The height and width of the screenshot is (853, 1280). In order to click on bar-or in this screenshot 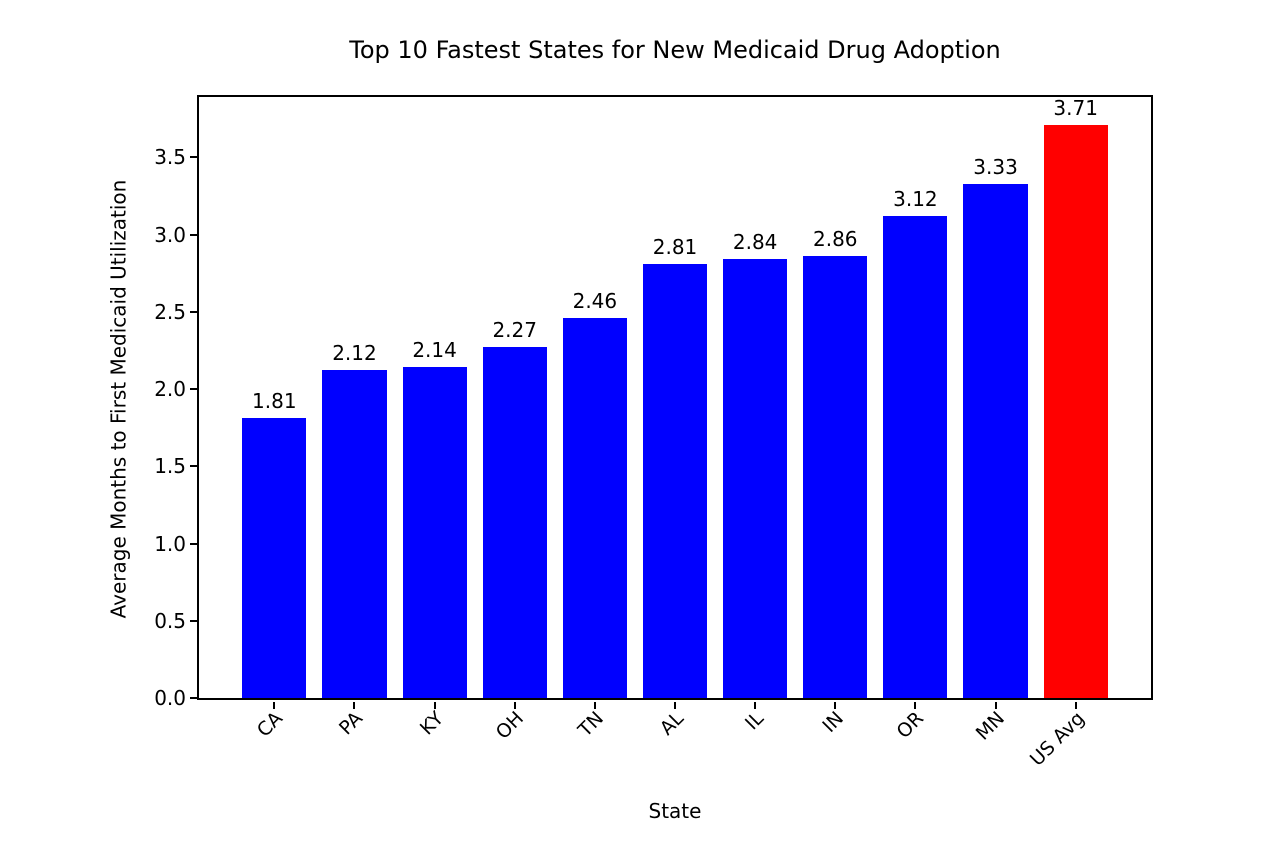, I will do `click(915, 456)`.